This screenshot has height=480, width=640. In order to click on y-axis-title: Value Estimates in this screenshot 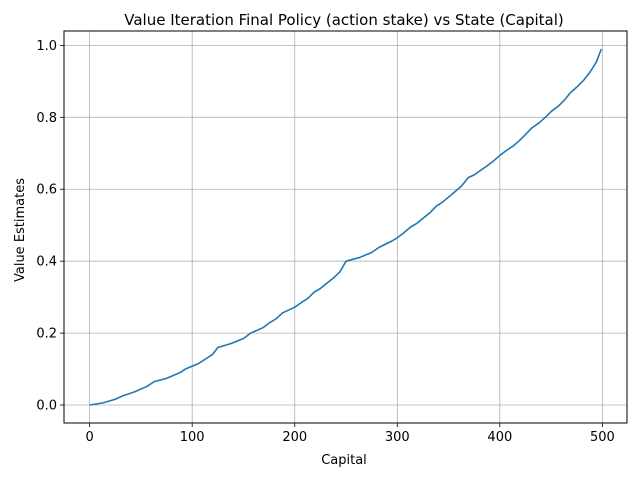, I will do `click(20, 230)`.